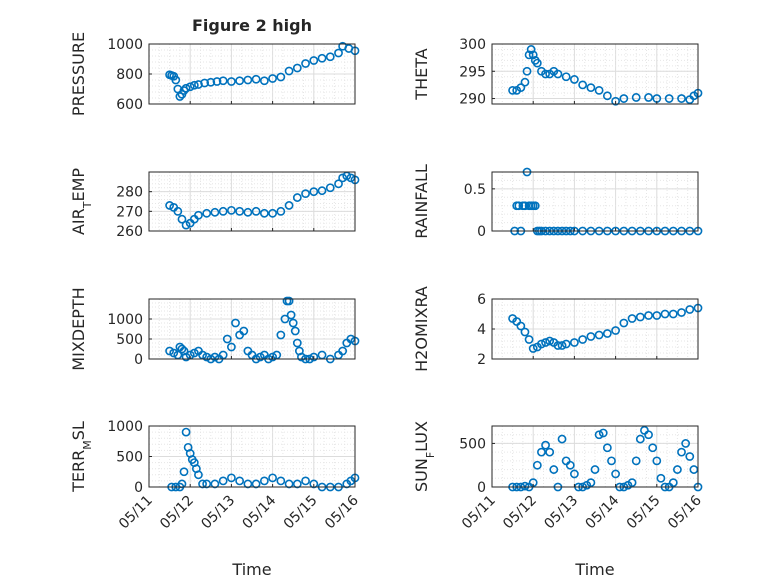 The height and width of the screenshot is (583, 778). I want to click on y-tick-label: 2, so click(481, 360).